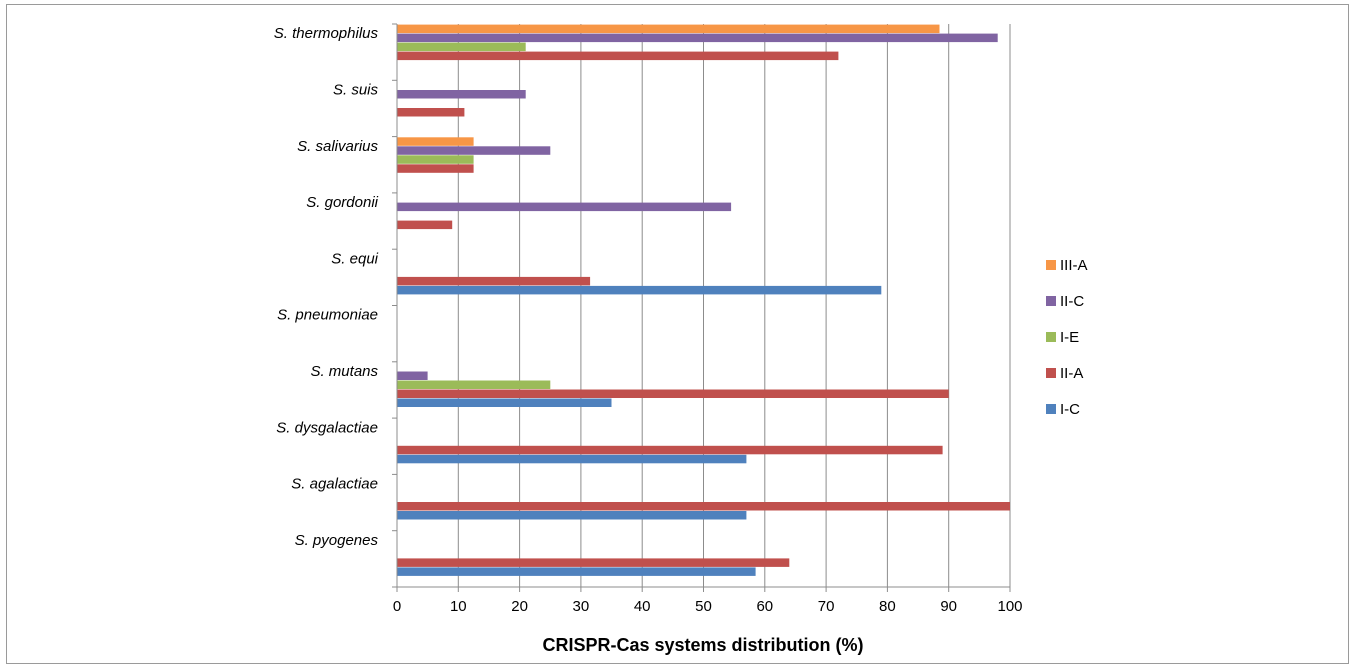 The width and height of the screenshot is (1357, 664). Describe the element at coordinates (334, 484) in the screenshot. I see `category-label: S. agalactiae` at that location.